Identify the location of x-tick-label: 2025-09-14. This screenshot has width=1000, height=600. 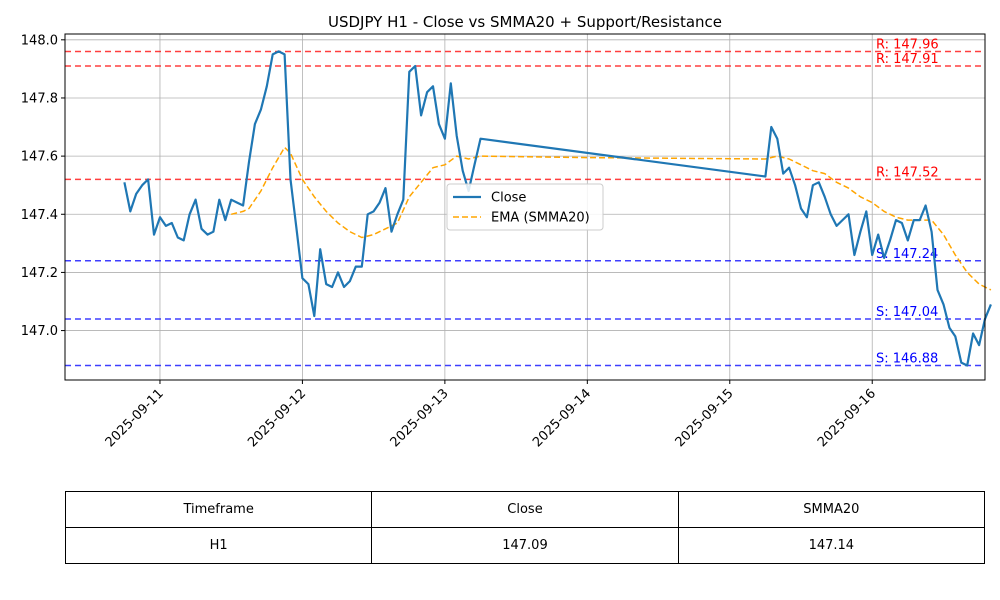
(562, 418).